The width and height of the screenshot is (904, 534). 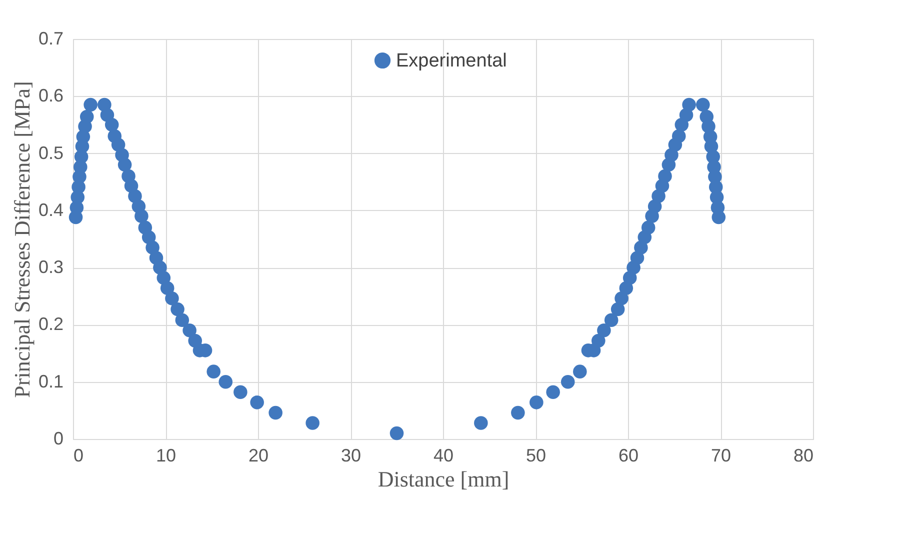 What do you see at coordinates (628, 456) in the screenshot?
I see `x-tick-label: 60` at bounding box center [628, 456].